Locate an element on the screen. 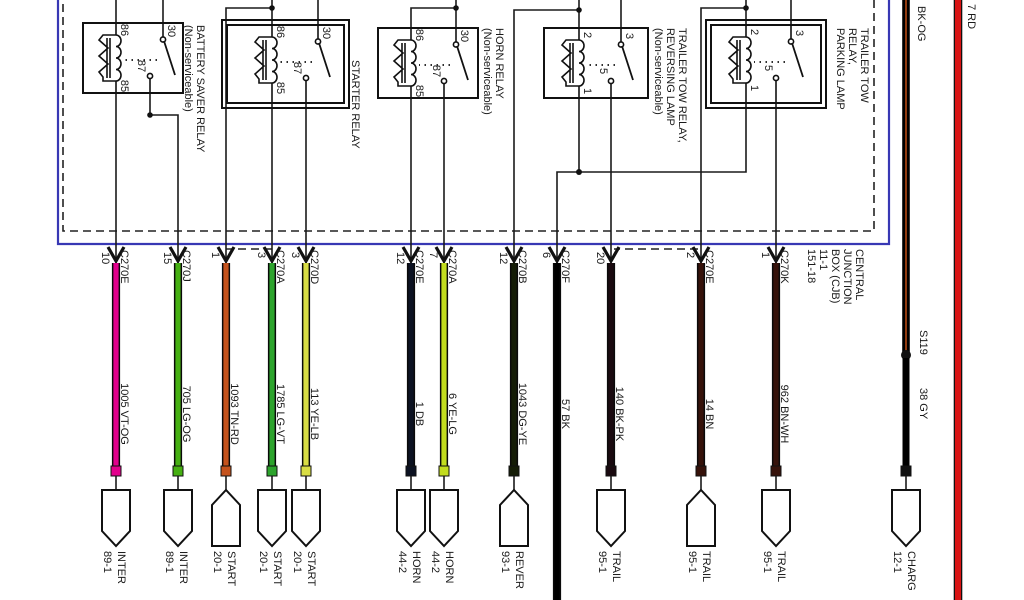 The image size is (1024, 600). dest-name: INTER is located at coordinates (183, 567).